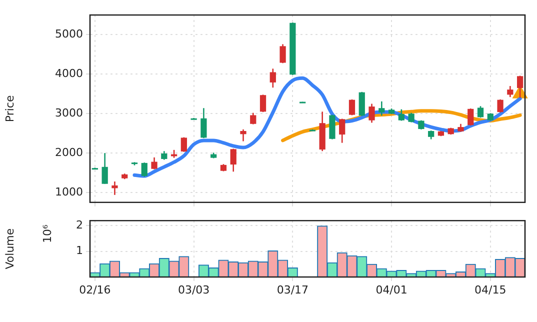 The image size is (537, 322). Describe the element at coordinates (95, 289) in the screenshot. I see `x-tick-label: 02/16` at that location.